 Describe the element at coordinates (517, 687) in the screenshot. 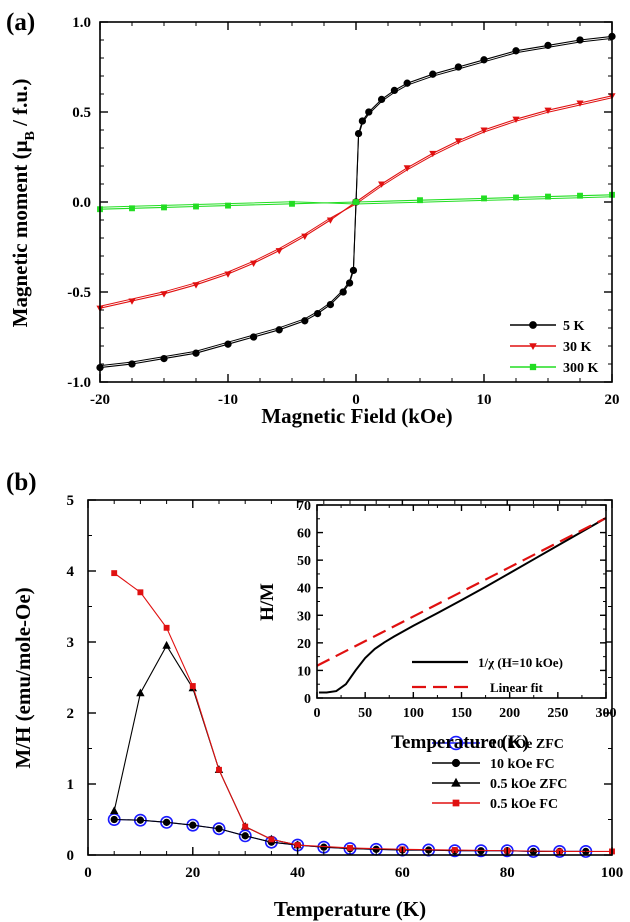

I see `inset-legend-label: Linear fit` at that location.